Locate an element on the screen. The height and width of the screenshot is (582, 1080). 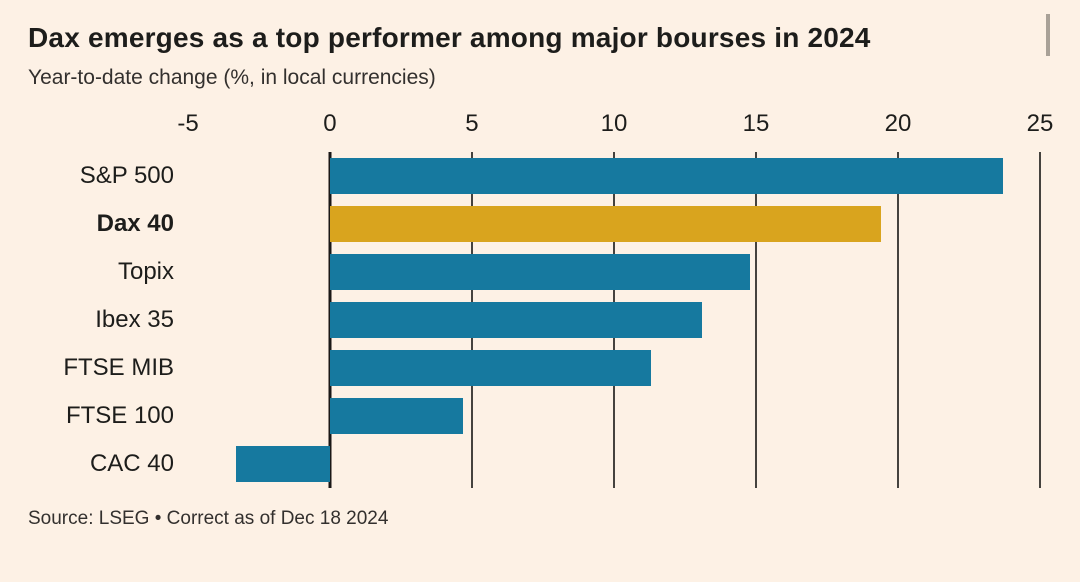
category-label: Dax 40 is located at coordinates (135, 223).